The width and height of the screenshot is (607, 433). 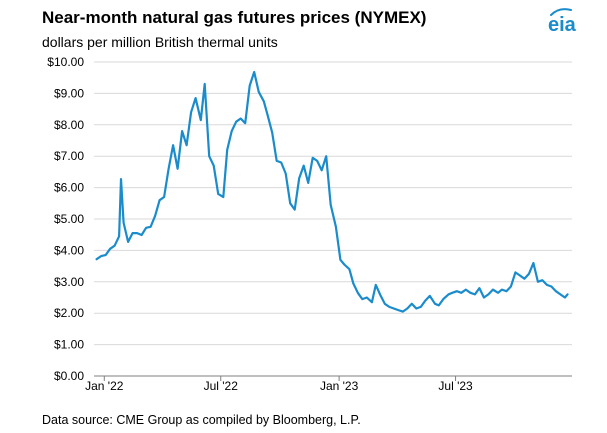 I want to click on y-tick-label: $1.00, so click(x=69, y=345).